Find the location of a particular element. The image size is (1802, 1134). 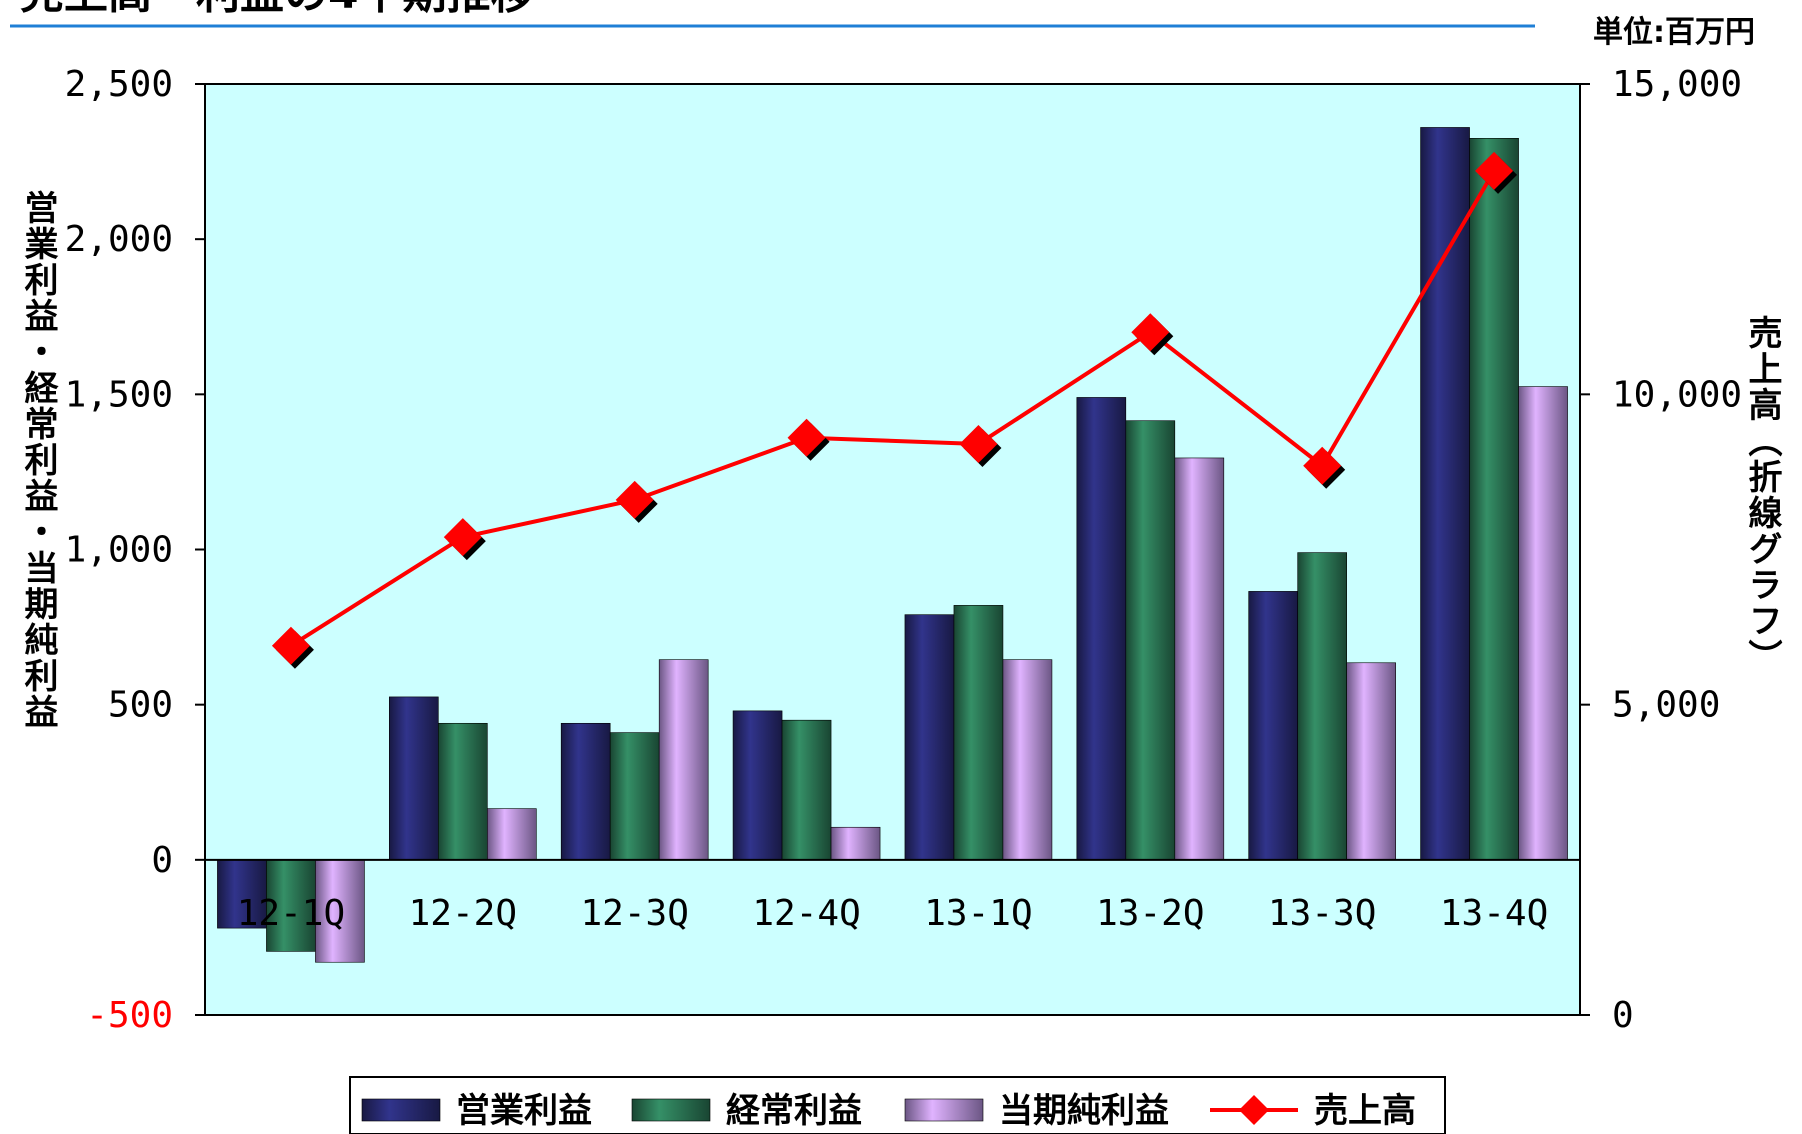

bar-営業利益-13-4Q is located at coordinates (1445, 494).